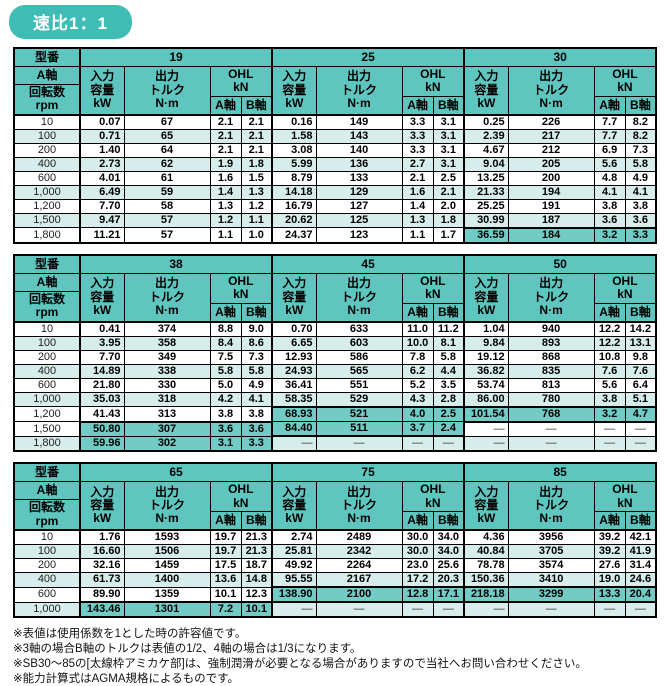  I want to click on input-capacity-value: 0.16, so click(294, 121).